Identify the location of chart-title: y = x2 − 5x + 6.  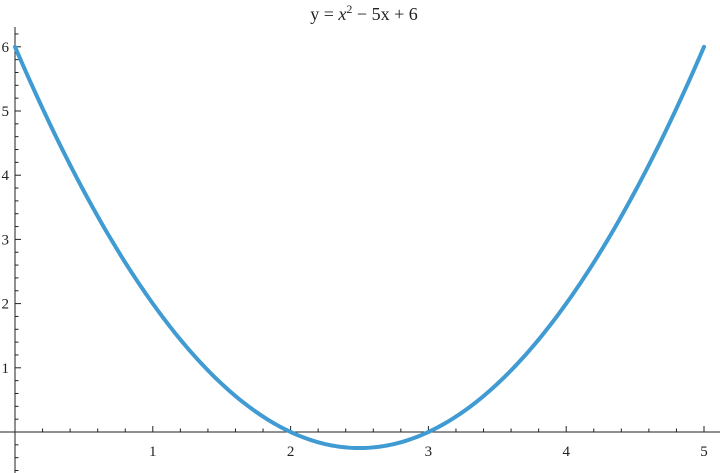
(363, 13).